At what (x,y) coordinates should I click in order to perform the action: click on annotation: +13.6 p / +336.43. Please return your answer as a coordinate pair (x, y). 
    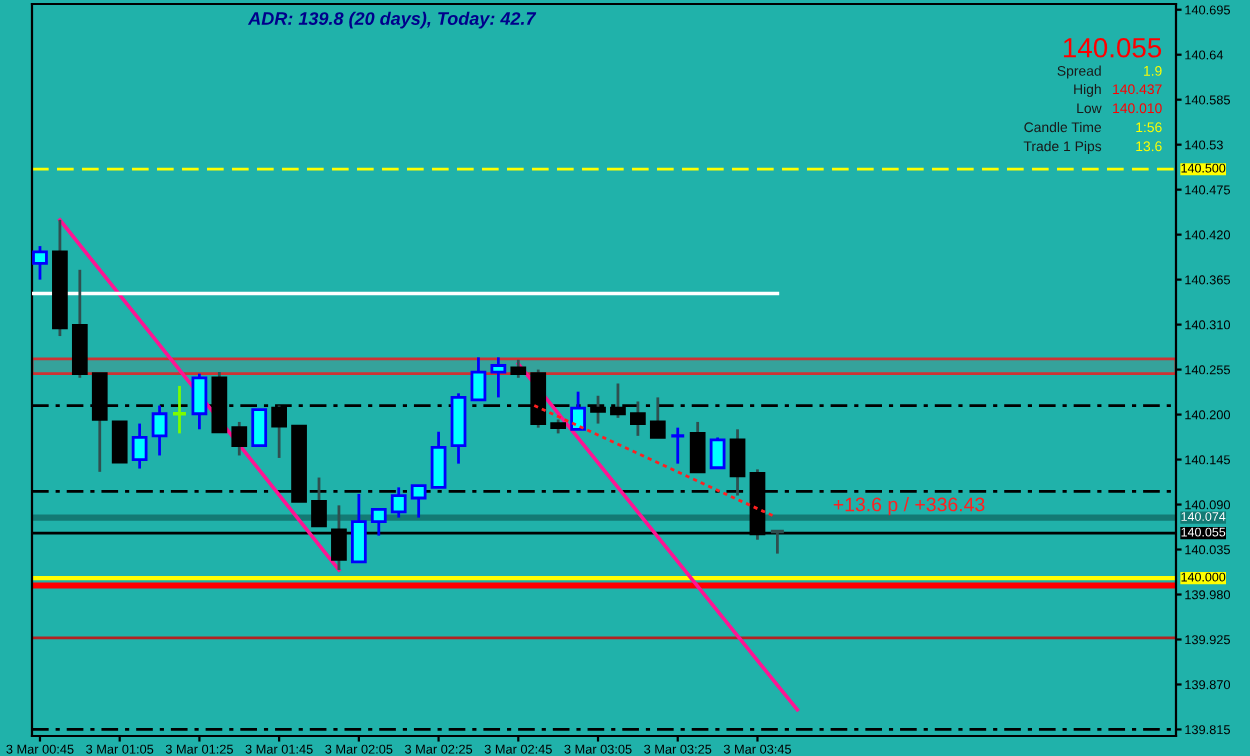
    Looking at the image, I should click on (909, 506).